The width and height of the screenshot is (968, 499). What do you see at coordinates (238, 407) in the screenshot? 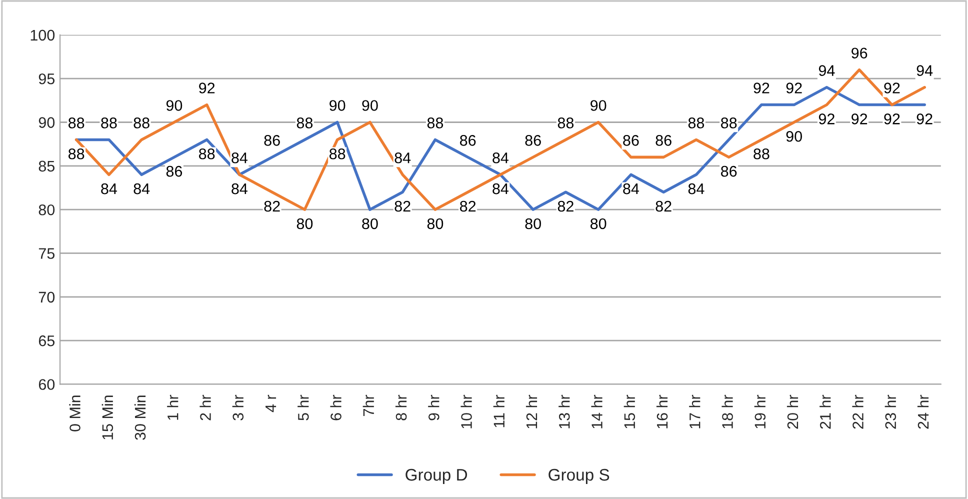
I see `x-tick-label: 3 hr` at bounding box center [238, 407].